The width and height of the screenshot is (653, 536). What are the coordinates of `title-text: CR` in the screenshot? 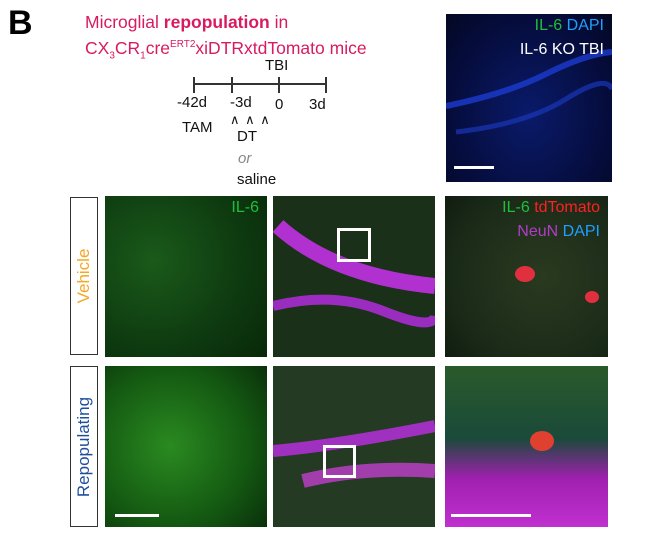 It's located at (127, 47).